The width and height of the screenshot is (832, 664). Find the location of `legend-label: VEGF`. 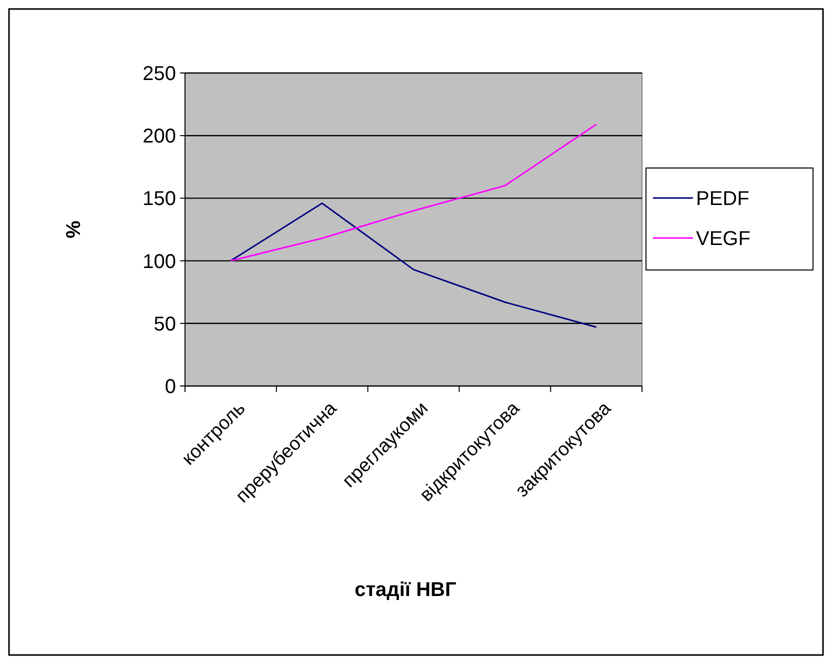

legend-label: VEGF is located at coordinates (723, 239).